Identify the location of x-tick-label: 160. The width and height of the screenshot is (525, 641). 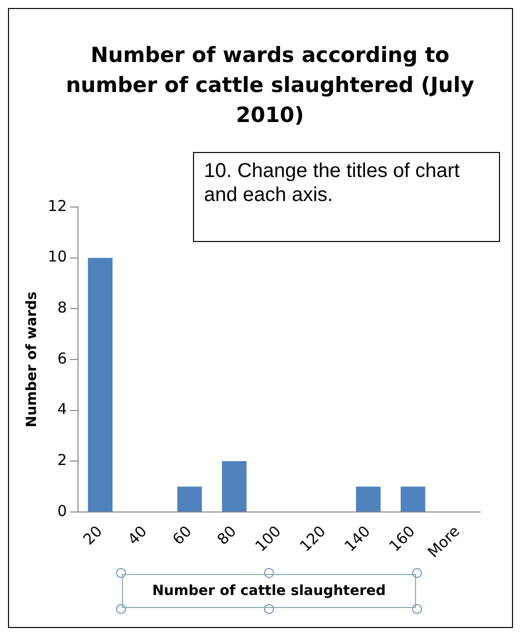
(402, 539).